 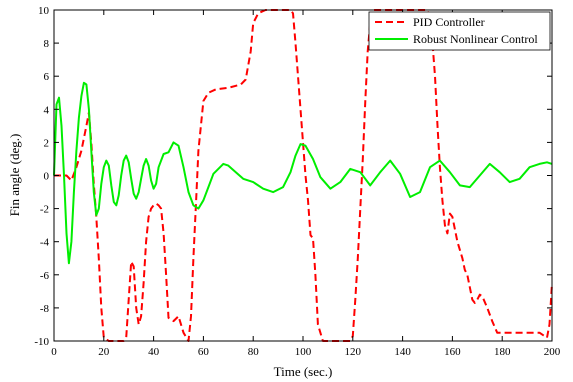 I want to click on legend-label-pid: PID Controller, so click(x=449, y=22).